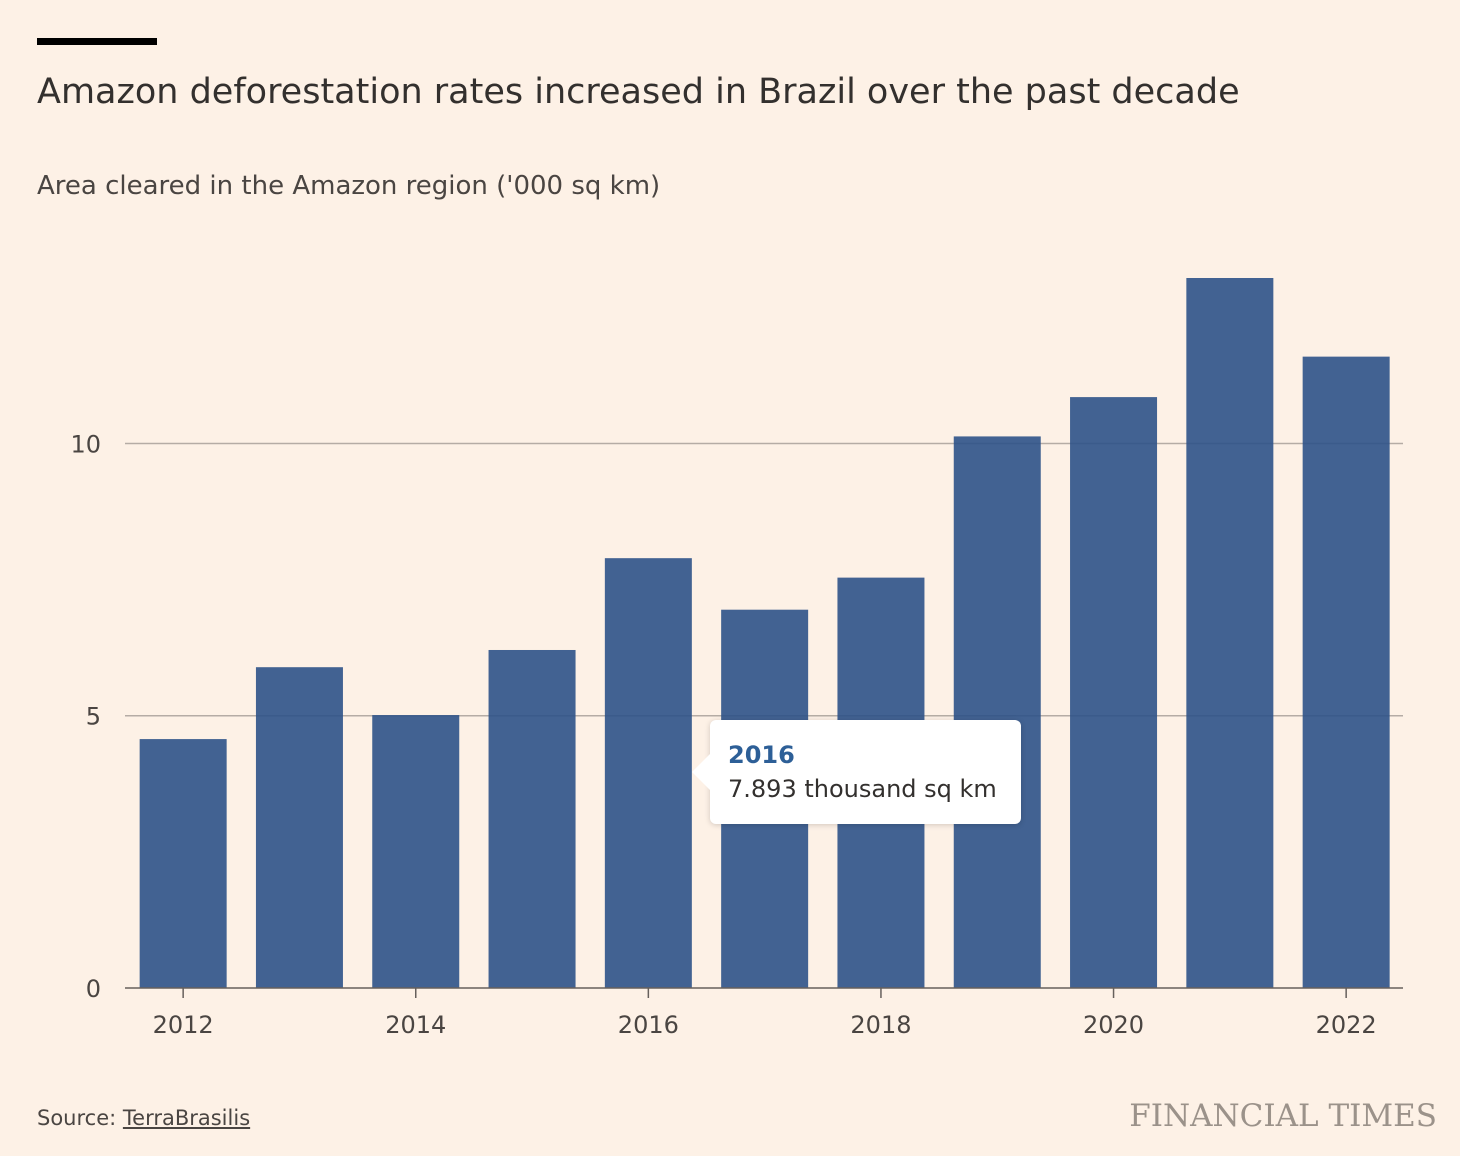 The width and height of the screenshot is (1460, 1156). What do you see at coordinates (415, 1025) in the screenshot?
I see `x-tick-label-2014: 2014` at bounding box center [415, 1025].